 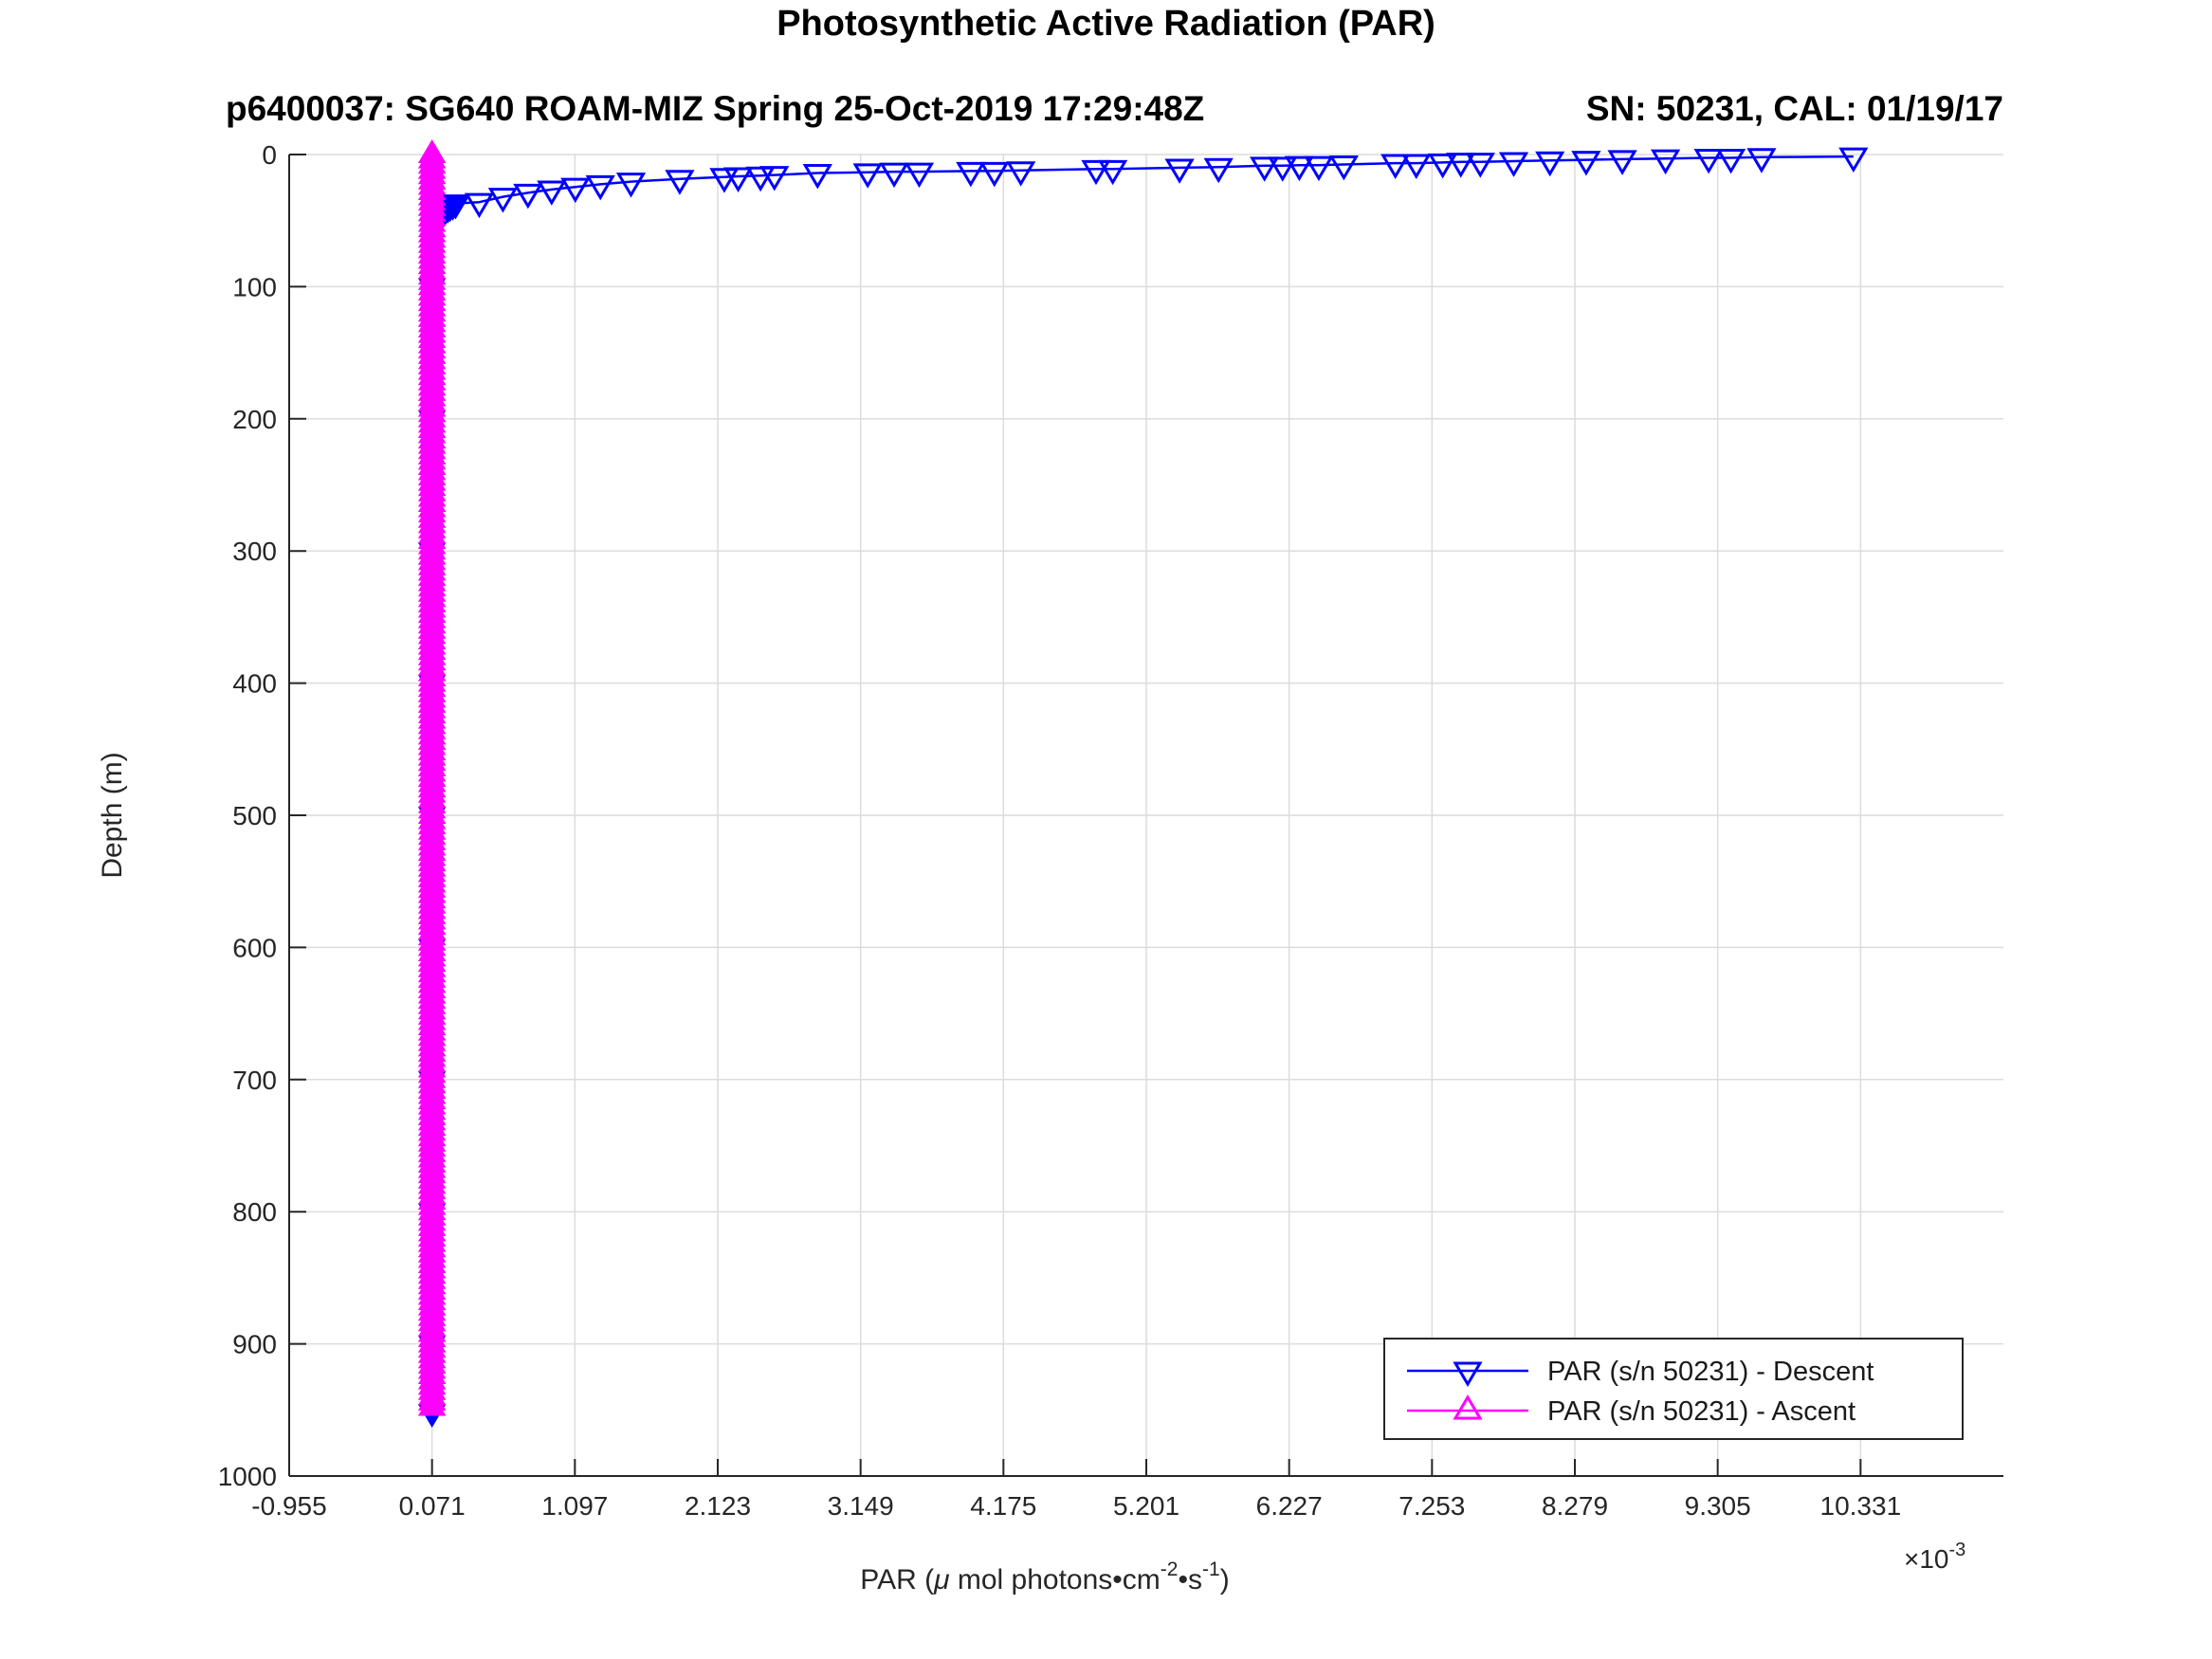 I want to click on y-tick-label: 700, so click(x=254, y=1080).